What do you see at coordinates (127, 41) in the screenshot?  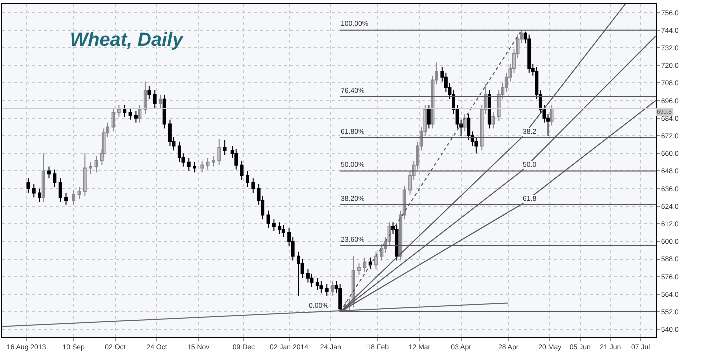 I see `text: Wheat, Daily` at bounding box center [127, 41].